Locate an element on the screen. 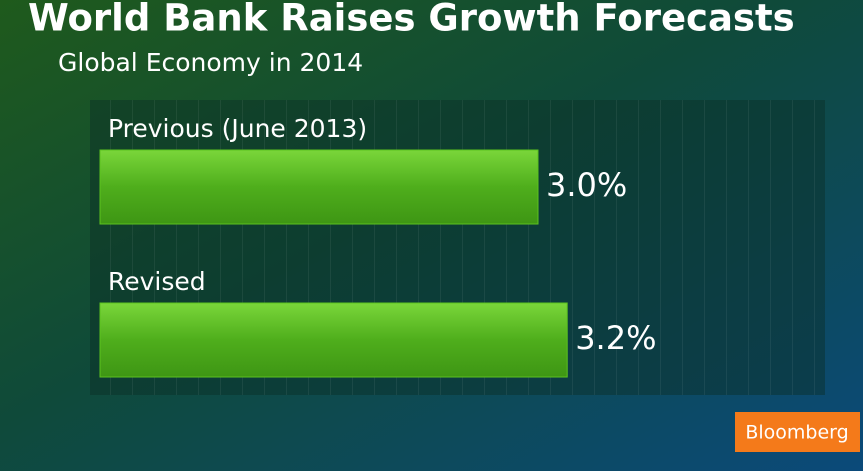  logo: Bloomberg is located at coordinates (796, 433).